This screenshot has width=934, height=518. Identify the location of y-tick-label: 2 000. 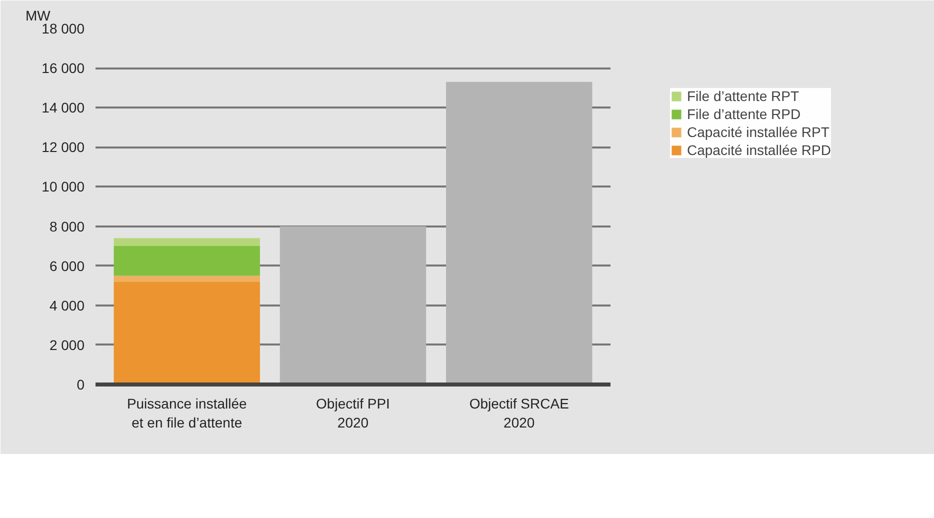
(67, 344).